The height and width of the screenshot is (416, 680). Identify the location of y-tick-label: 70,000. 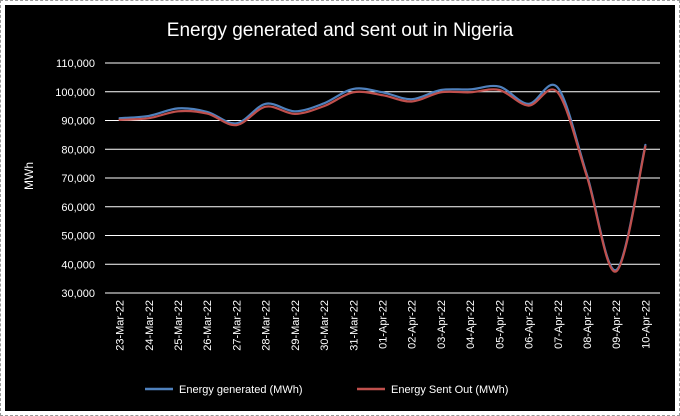
(78, 179).